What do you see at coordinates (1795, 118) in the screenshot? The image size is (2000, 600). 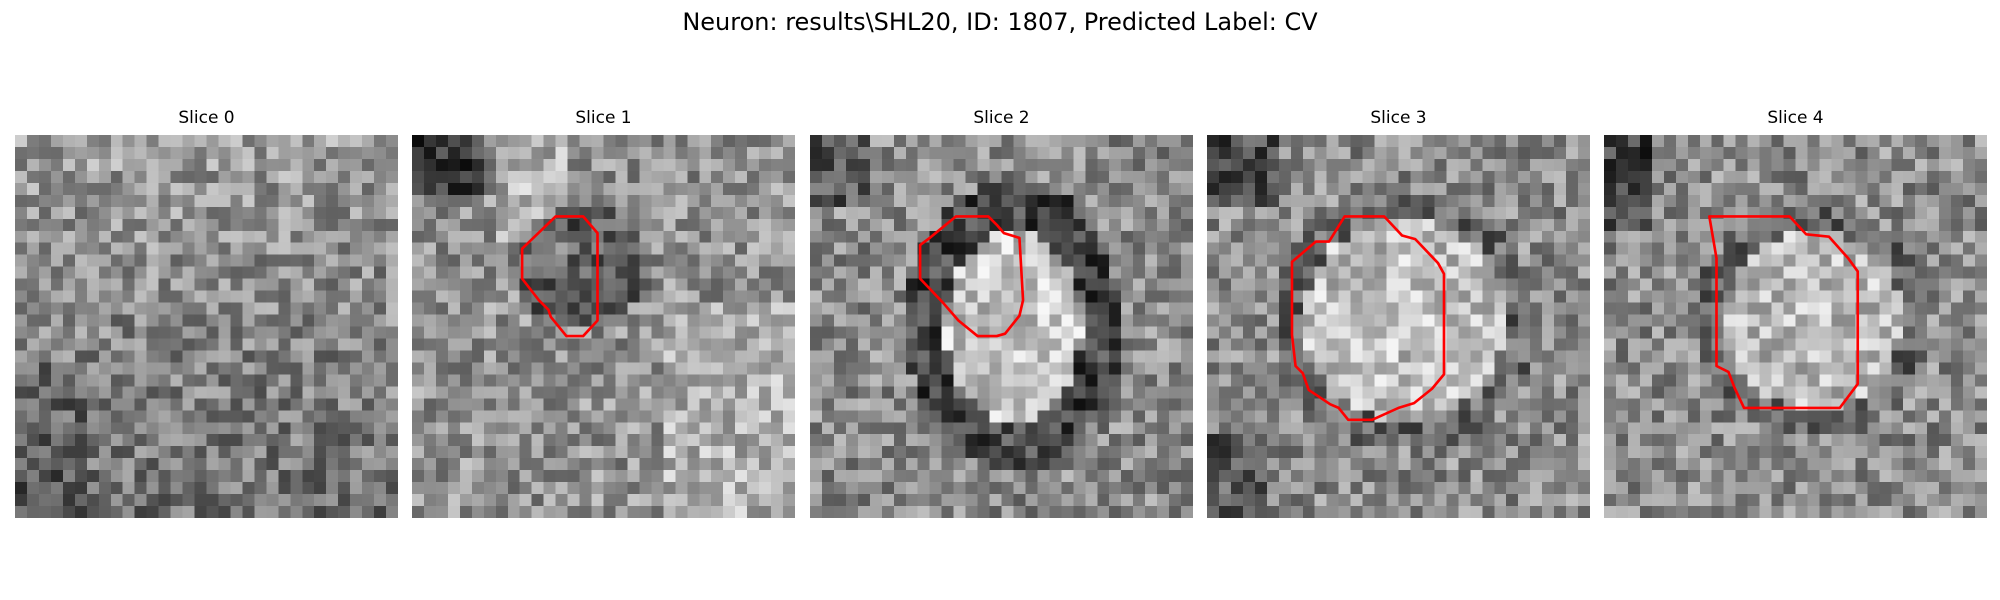 I see `slice-title: Slice 4` at bounding box center [1795, 118].